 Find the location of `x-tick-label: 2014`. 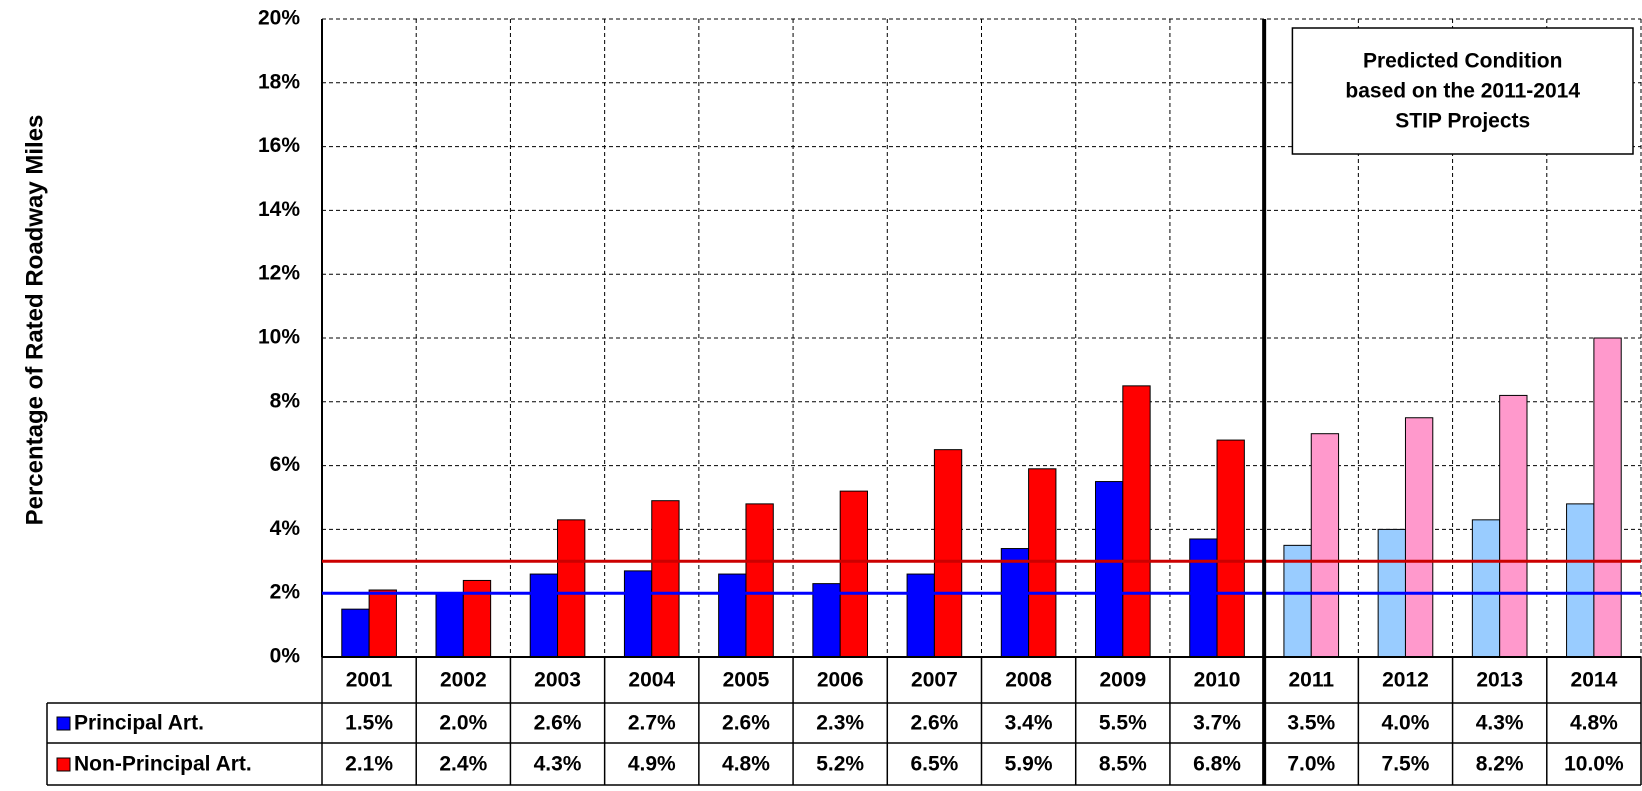

x-tick-label: 2014 is located at coordinates (1594, 680).